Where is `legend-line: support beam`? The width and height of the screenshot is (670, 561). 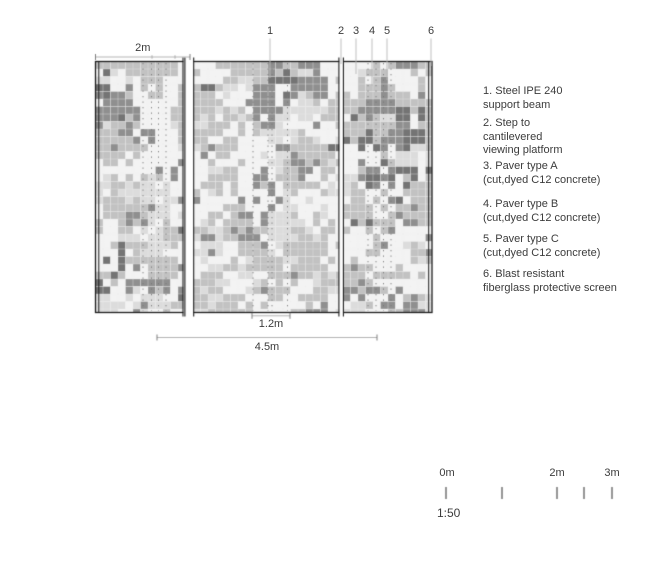
legend-line: support beam is located at coordinates (517, 104).